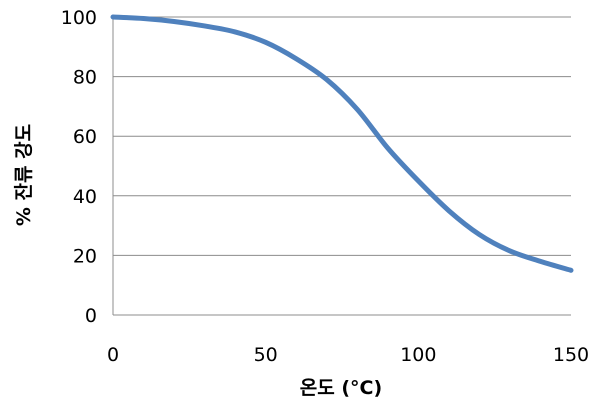 This screenshot has height=403, width=602. I want to click on y-tick-label: 20, so click(85, 256).